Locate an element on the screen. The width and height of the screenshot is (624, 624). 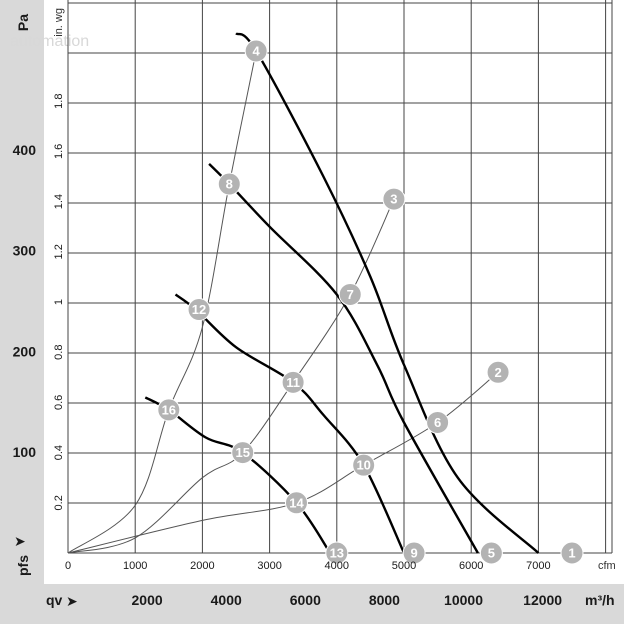
x-arrow-icon: ➤ is located at coordinates (72, 602).